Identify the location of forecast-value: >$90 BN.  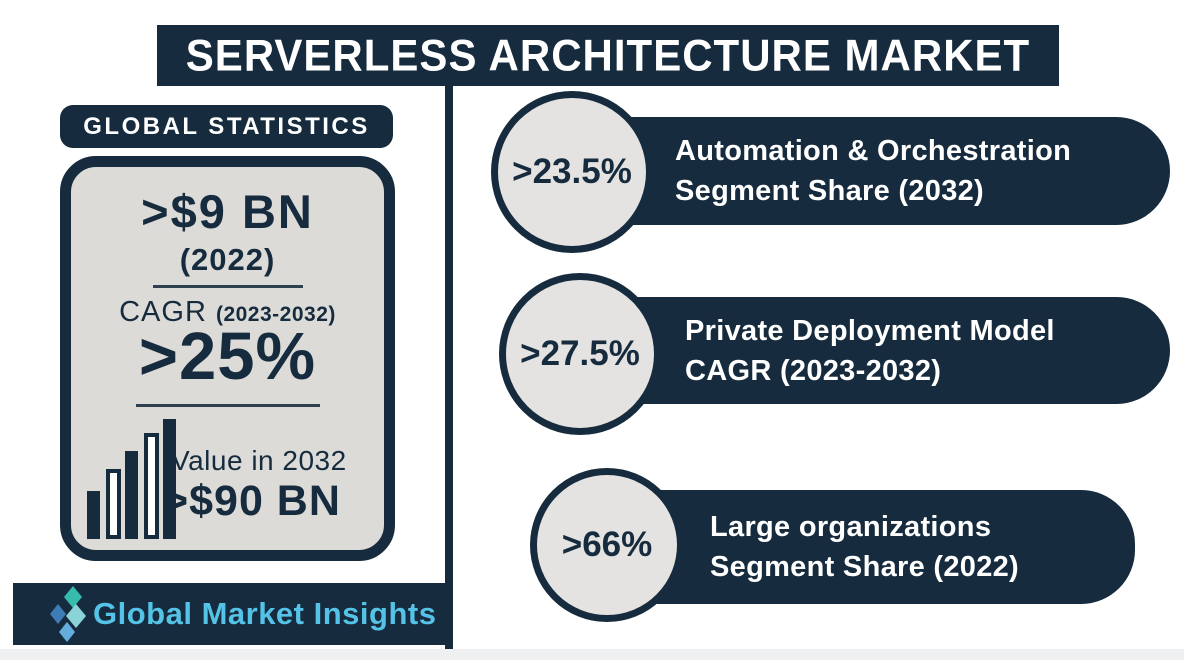
(252, 501).